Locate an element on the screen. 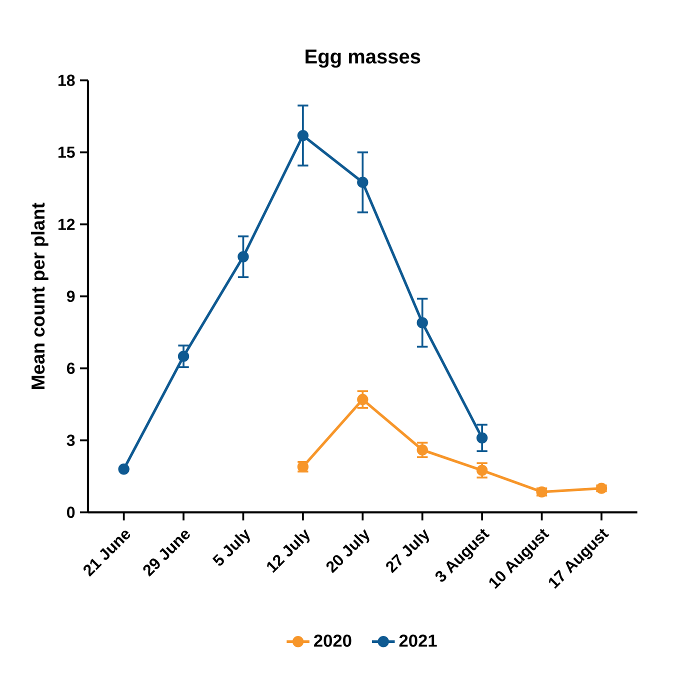 This screenshot has height=679, width=674. y-axis-title: Mean count per plant is located at coordinates (39, 295).